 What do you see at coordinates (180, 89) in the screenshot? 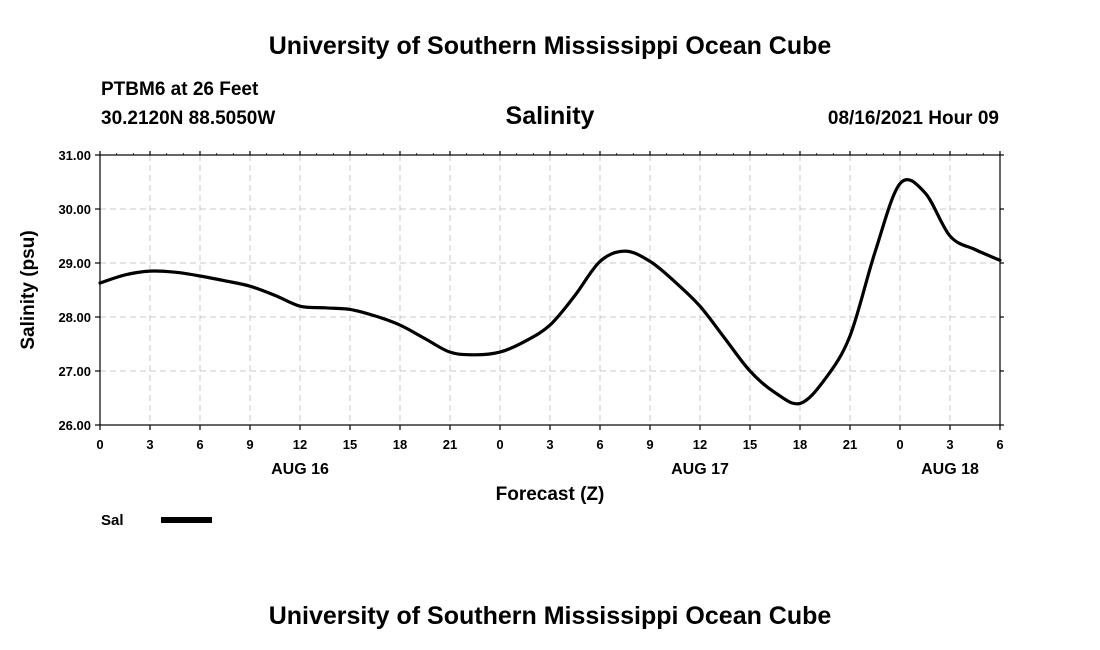
I see `station-label: PTBM6 at 26 Feet` at bounding box center [180, 89].